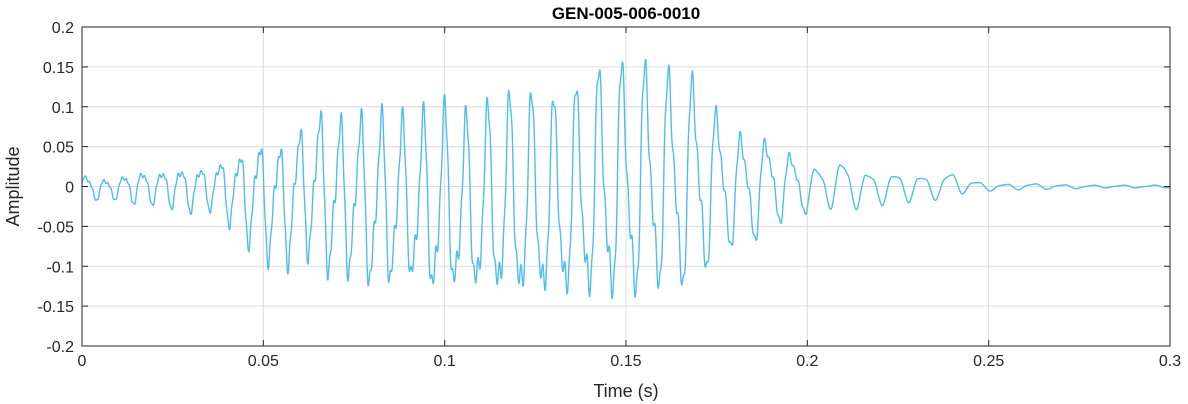 The width and height of the screenshot is (1188, 404). What do you see at coordinates (60, 267) in the screenshot?
I see `y-tick-label: -0.1` at bounding box center [60, 267].